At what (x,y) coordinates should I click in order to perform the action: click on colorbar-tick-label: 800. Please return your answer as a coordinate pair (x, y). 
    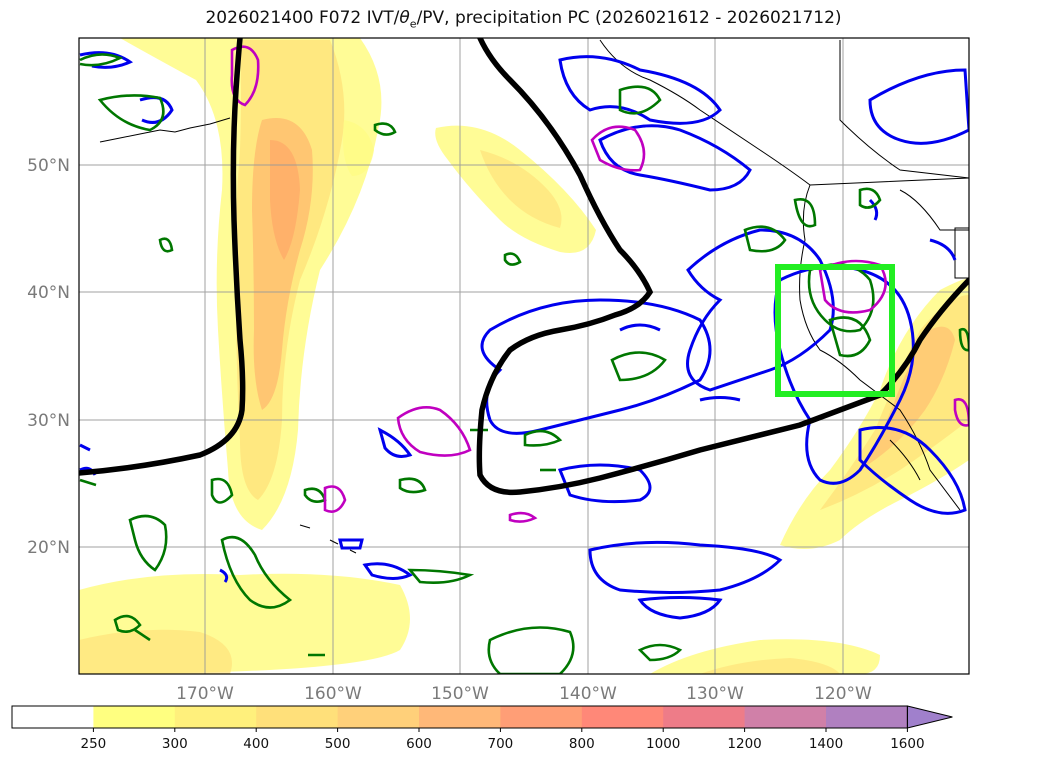
    Looking at the image, I should click on (582, 744).